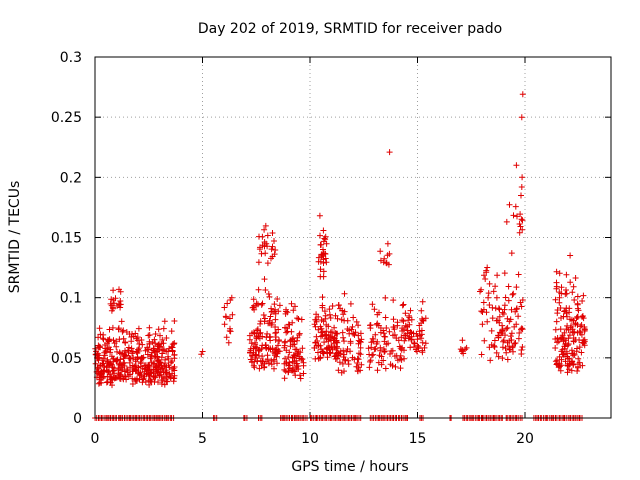 The width and height of the screenshot is (640, 480). Describe the element at coordinates (310, 439) in the screenshot. I see `x-tick-label: 10` at that location.